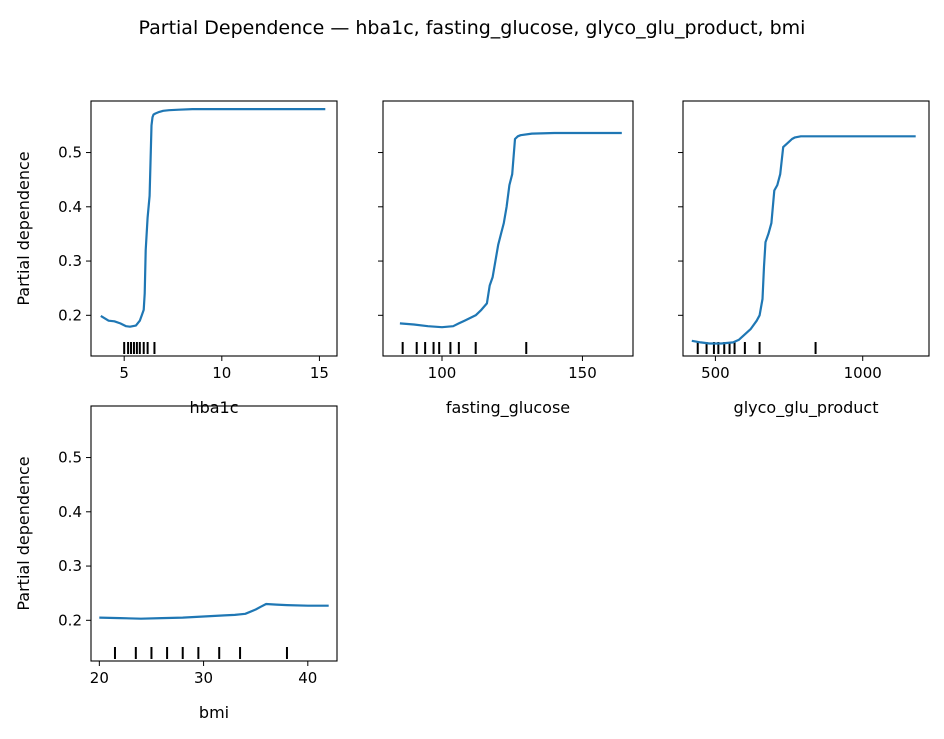  Describe the element at coordinates (582, 373) in the screenshot. I see `x-tick-label: 150` at that location.